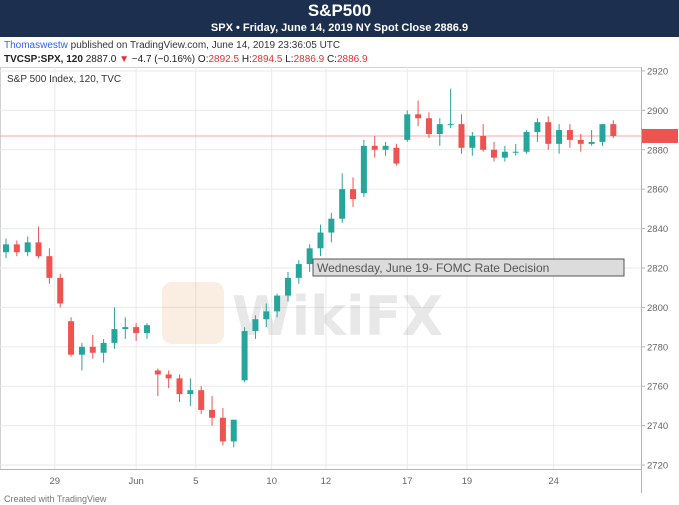  Describe the element at coordinates (64, 79) in the screenshot. I see `series-label: S&P 500 Index, 120, TVC` at that location.